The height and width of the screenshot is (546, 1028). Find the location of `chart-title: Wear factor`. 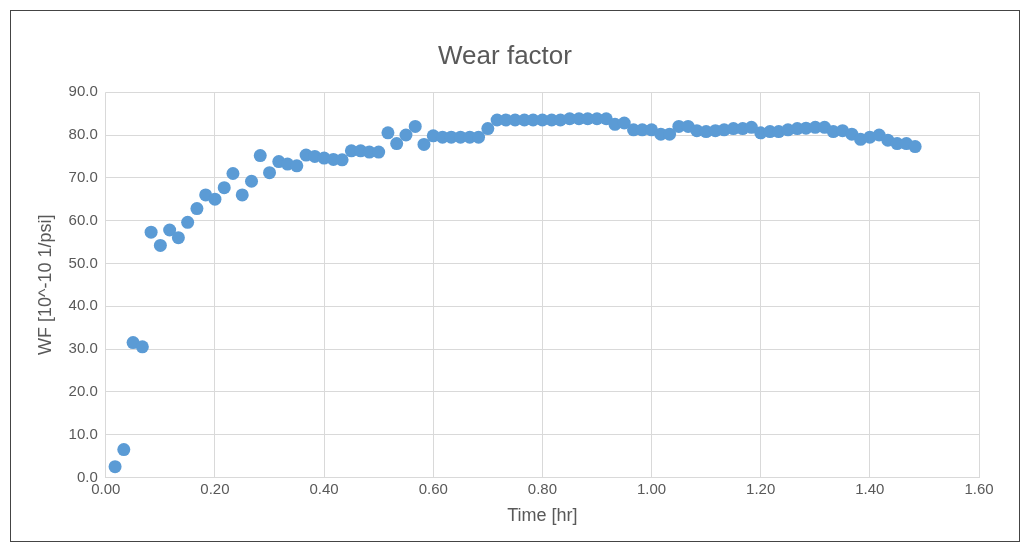

chart-title: Wear factor is located at coordinates (505, 54).